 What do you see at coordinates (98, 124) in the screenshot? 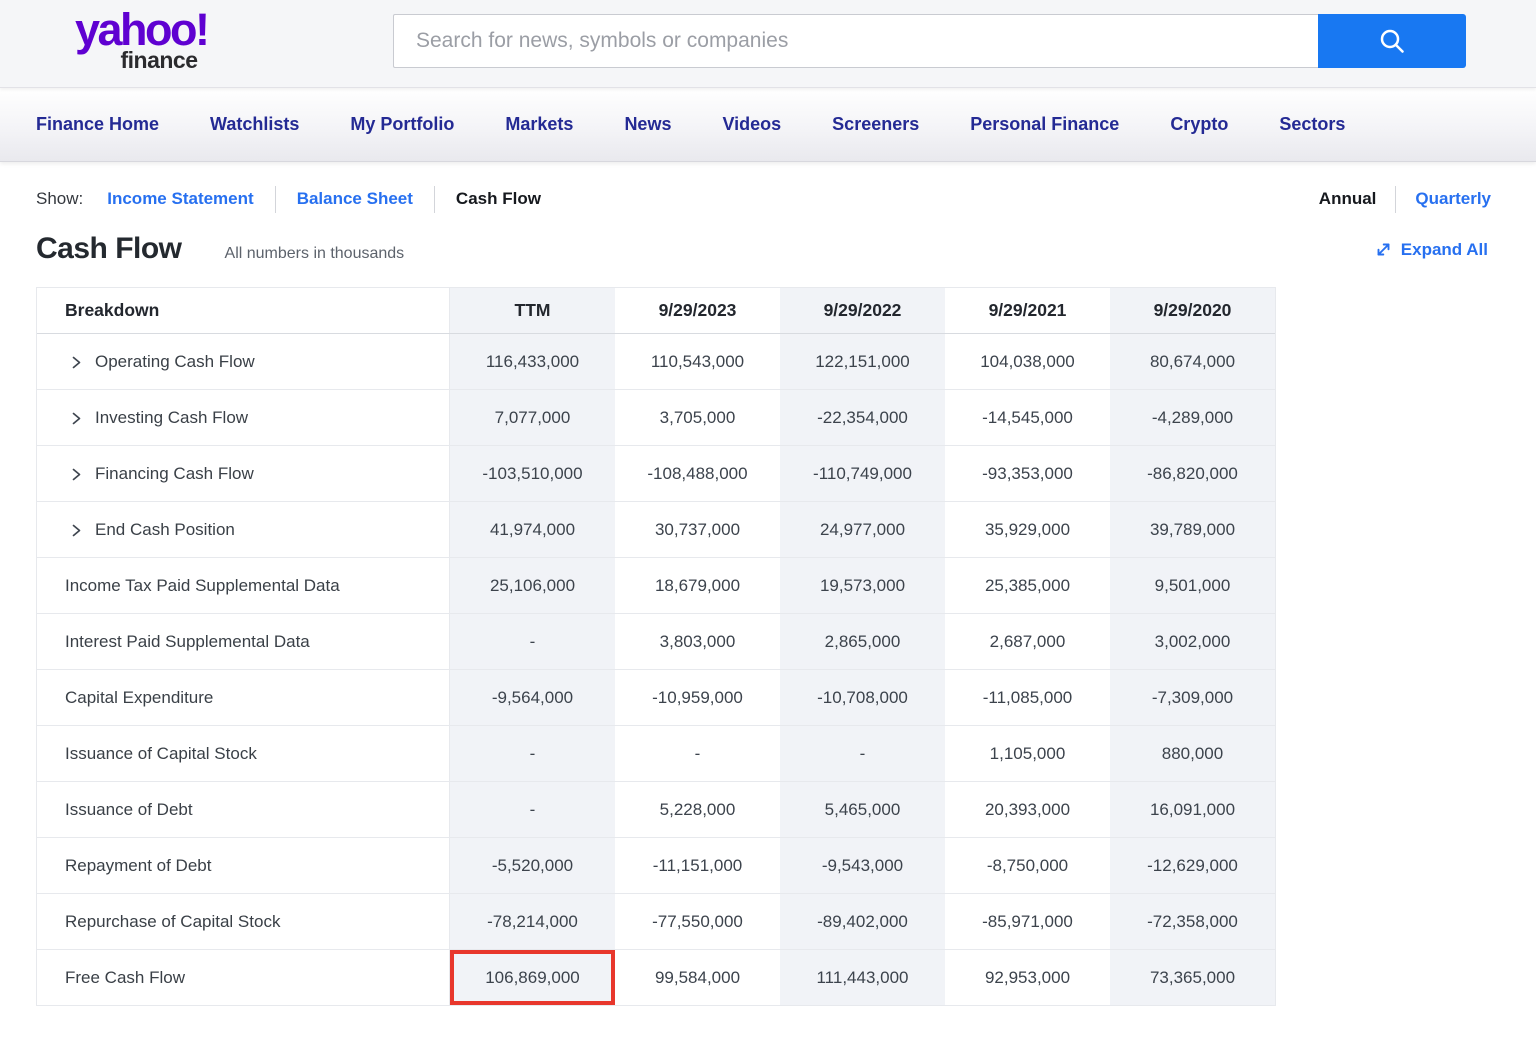
I see `nav-item-finance-home: Finance Home` at bounding box center [98, 124].